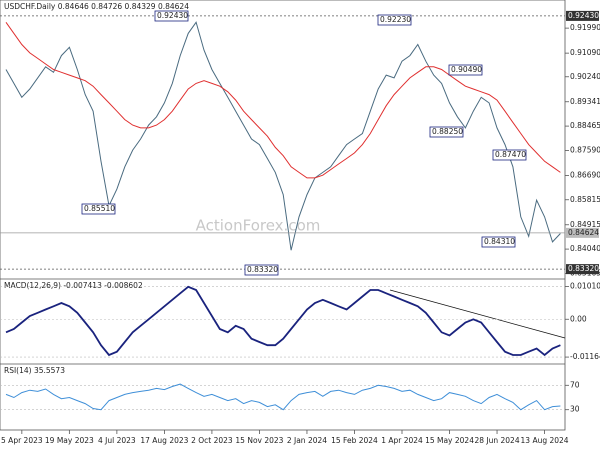 The height and width of the screenshot is (450, 600). Describe the element at coordinates (496, 440) in the screenshot. I see `x-tick-label: 28 Jun 2024` at that location.